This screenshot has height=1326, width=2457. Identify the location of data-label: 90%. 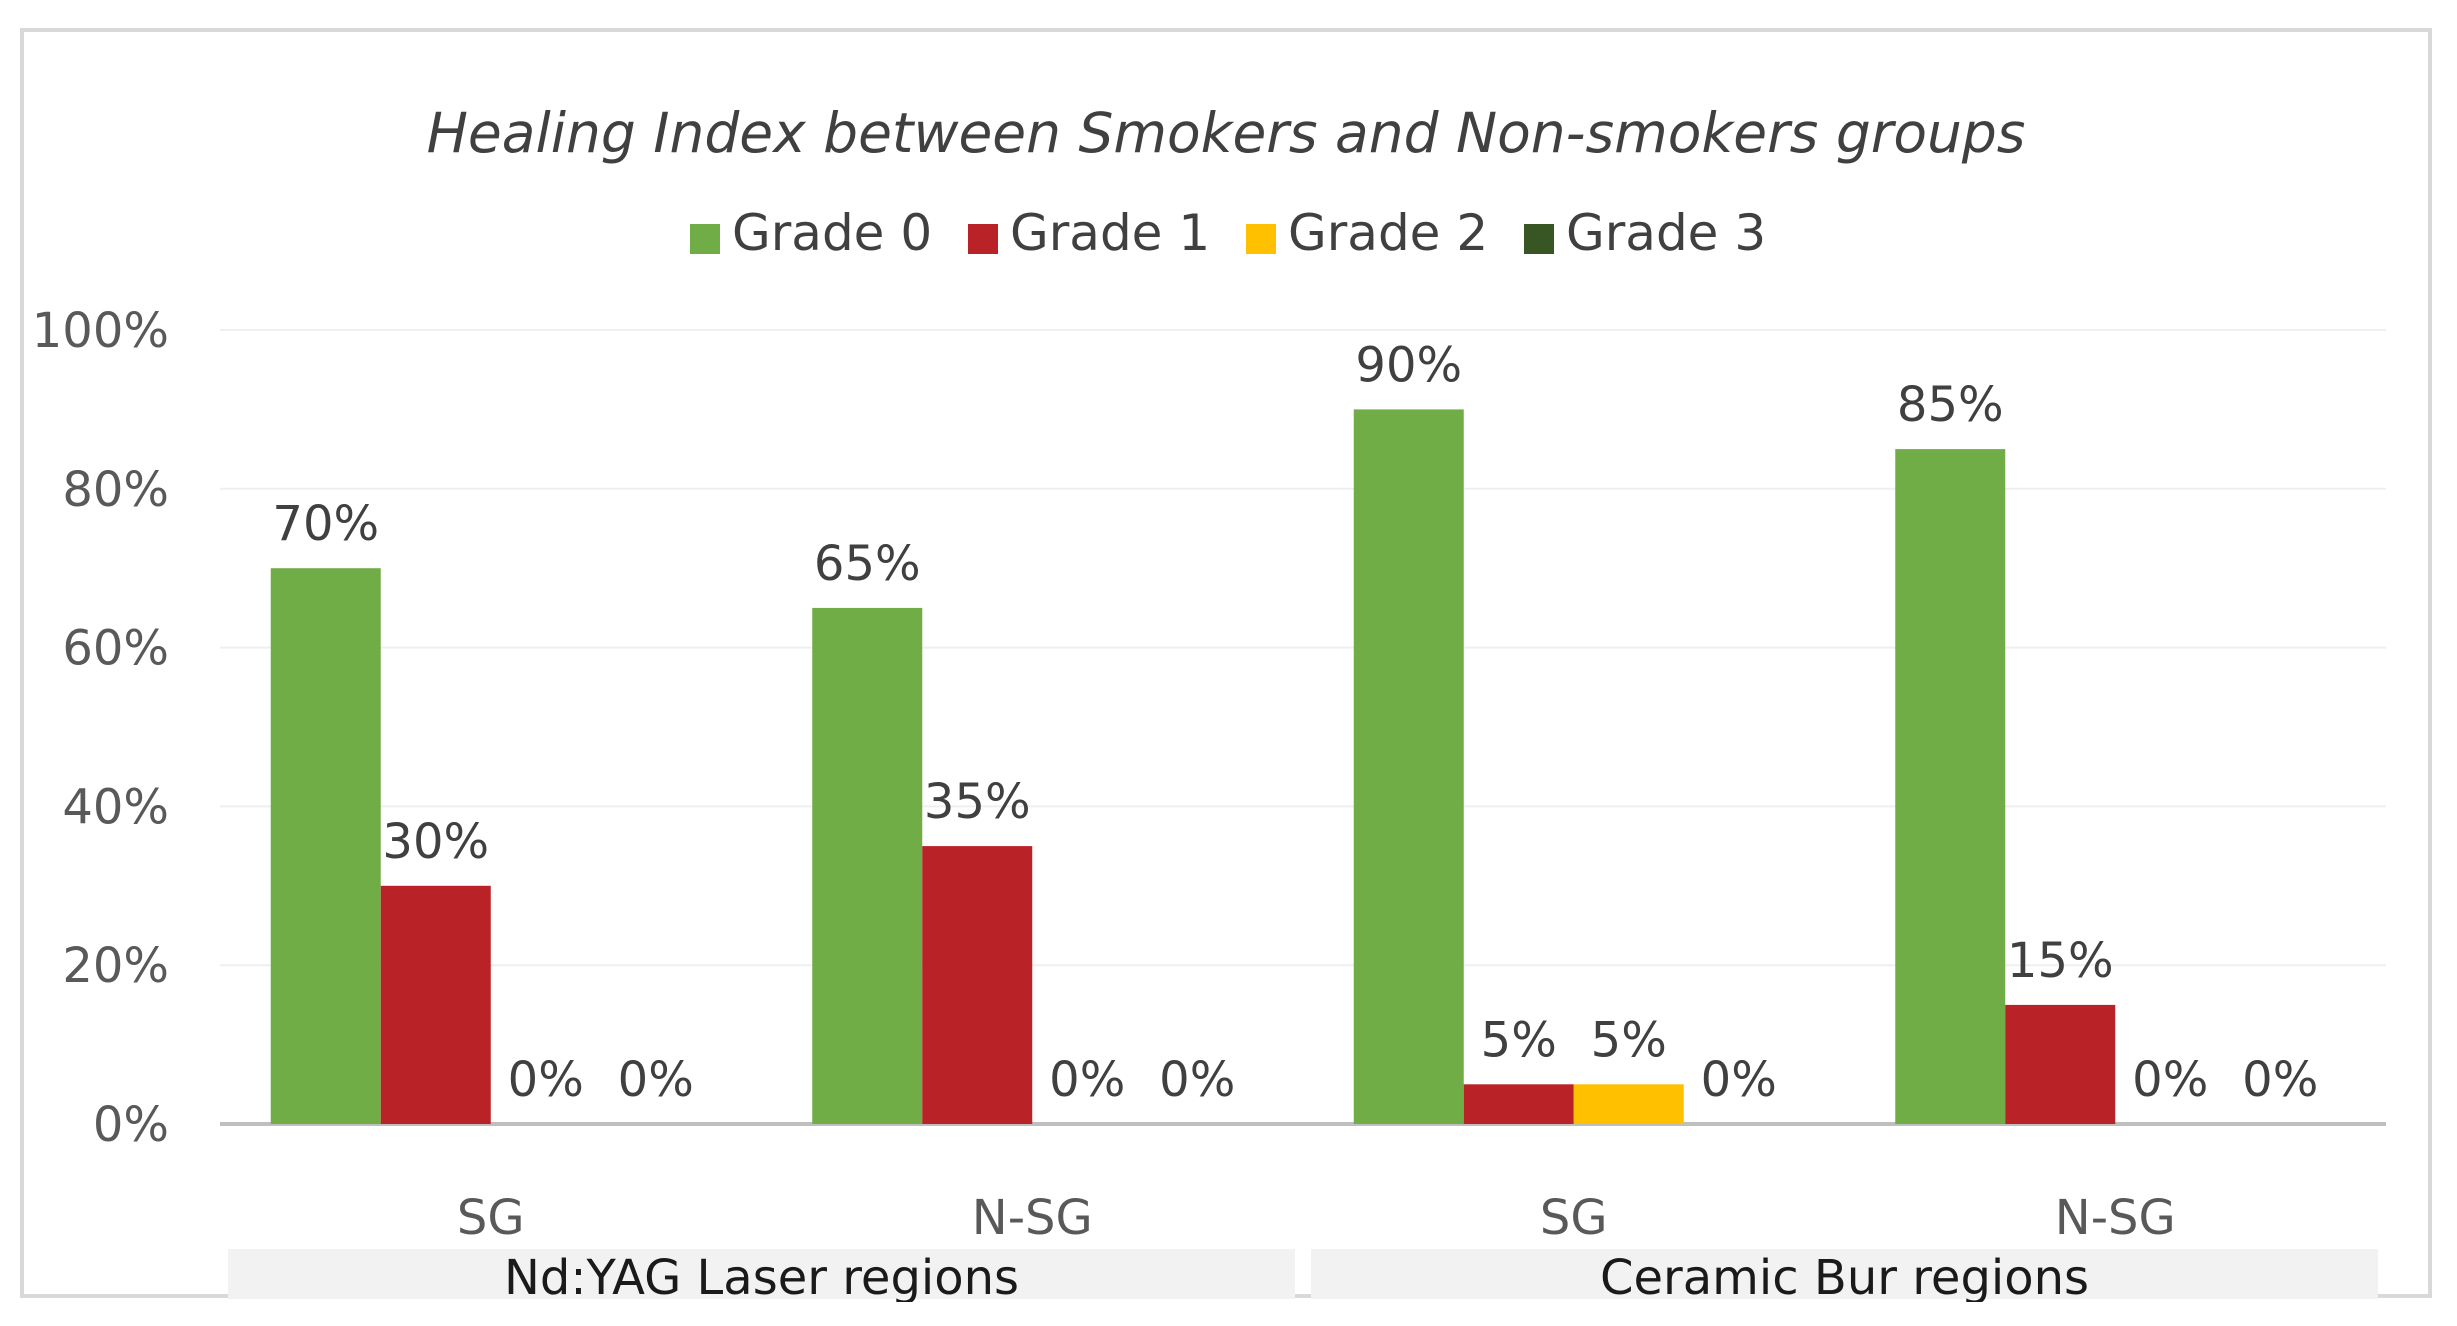
(1408, 365).